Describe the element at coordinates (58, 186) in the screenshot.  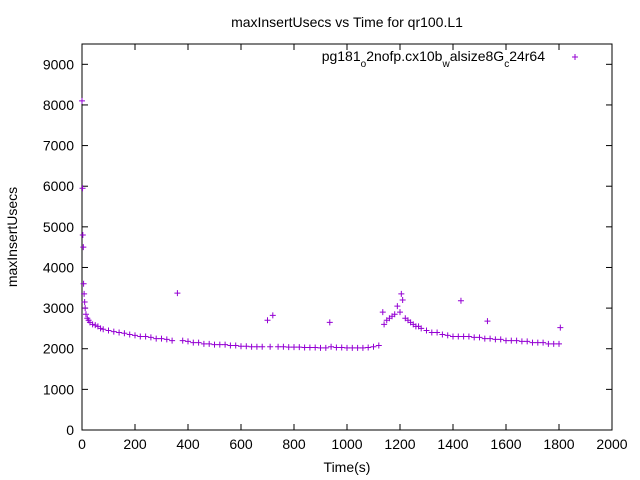
I see `y-tick-label: 6000` at that location.